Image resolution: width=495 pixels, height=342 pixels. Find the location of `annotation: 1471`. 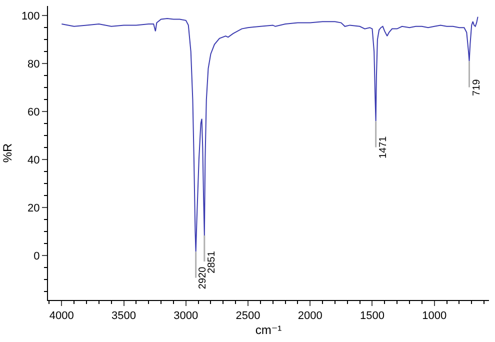

annotation: 1471 is located at coordinates (384, 147).